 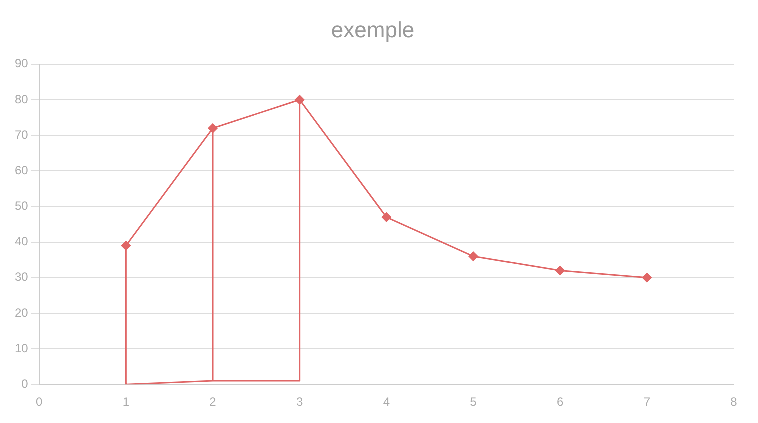 I want to click on x-tick-label: 7, so click(x=647, y=402).